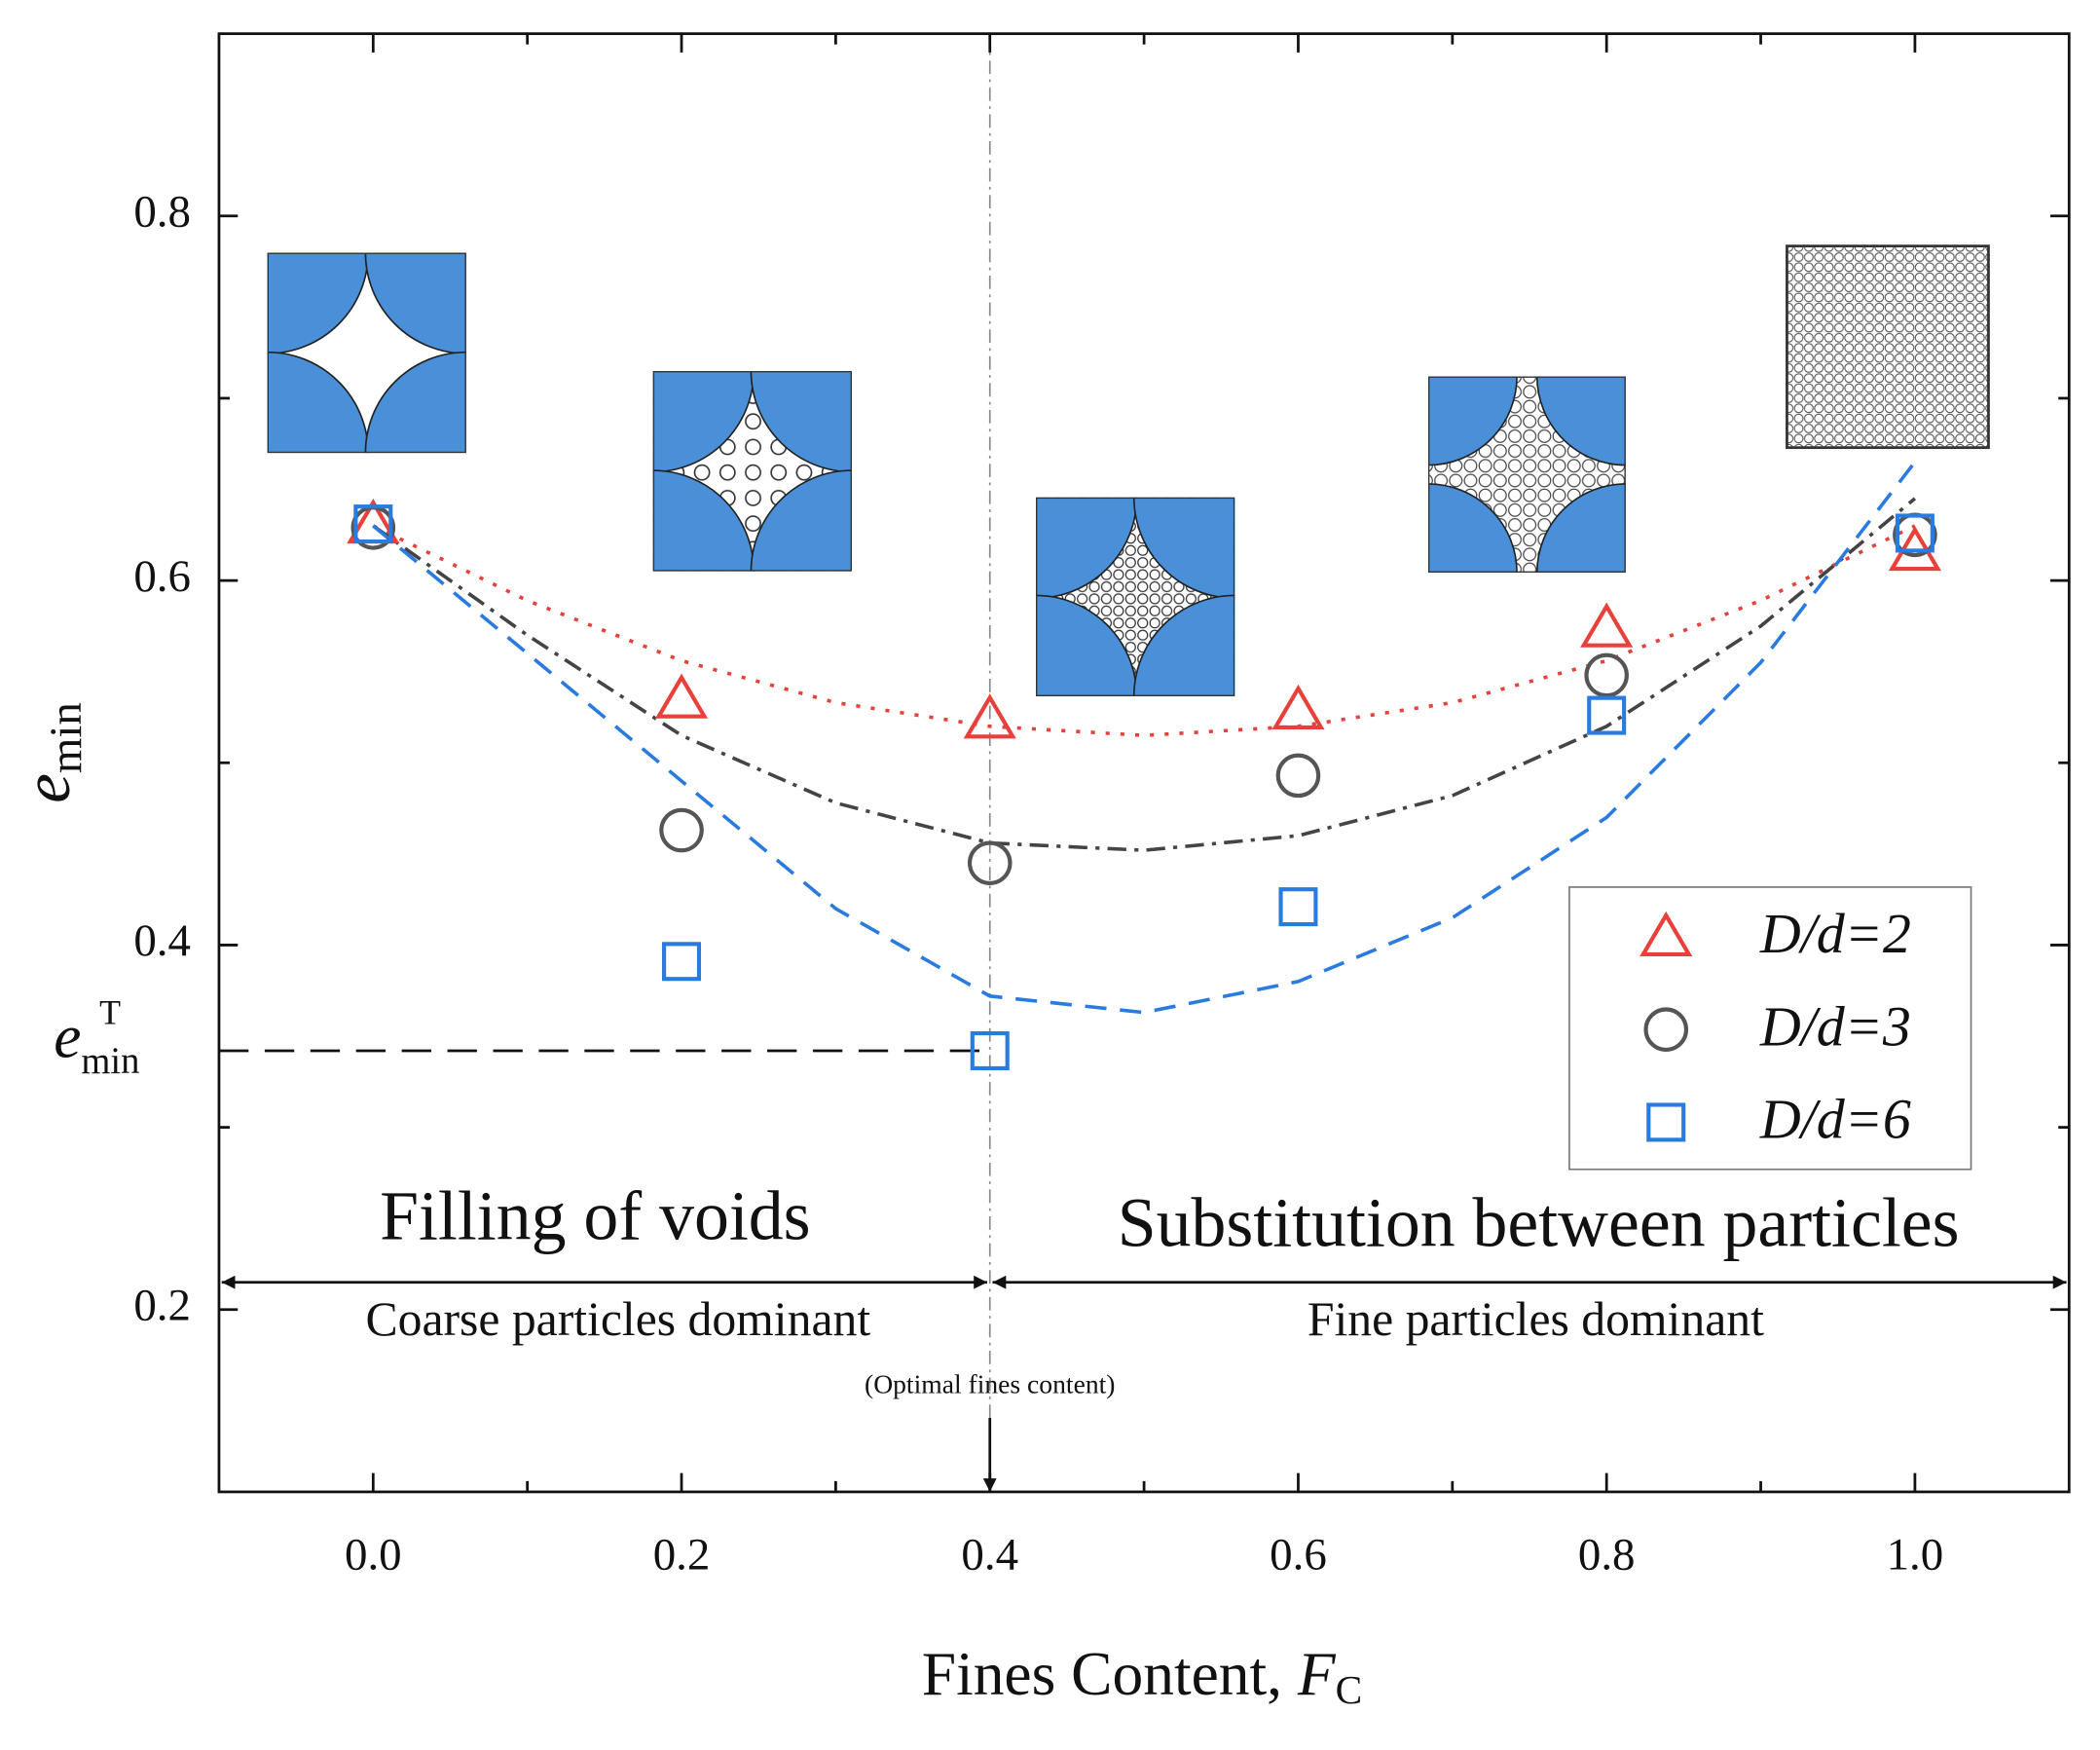 This screenshot has height=1750, width=2100. What do you see at coordinates (1835, 933) in the screenshot?
I see `legend-label: D/d=2` at bounding box center [1835, 933].